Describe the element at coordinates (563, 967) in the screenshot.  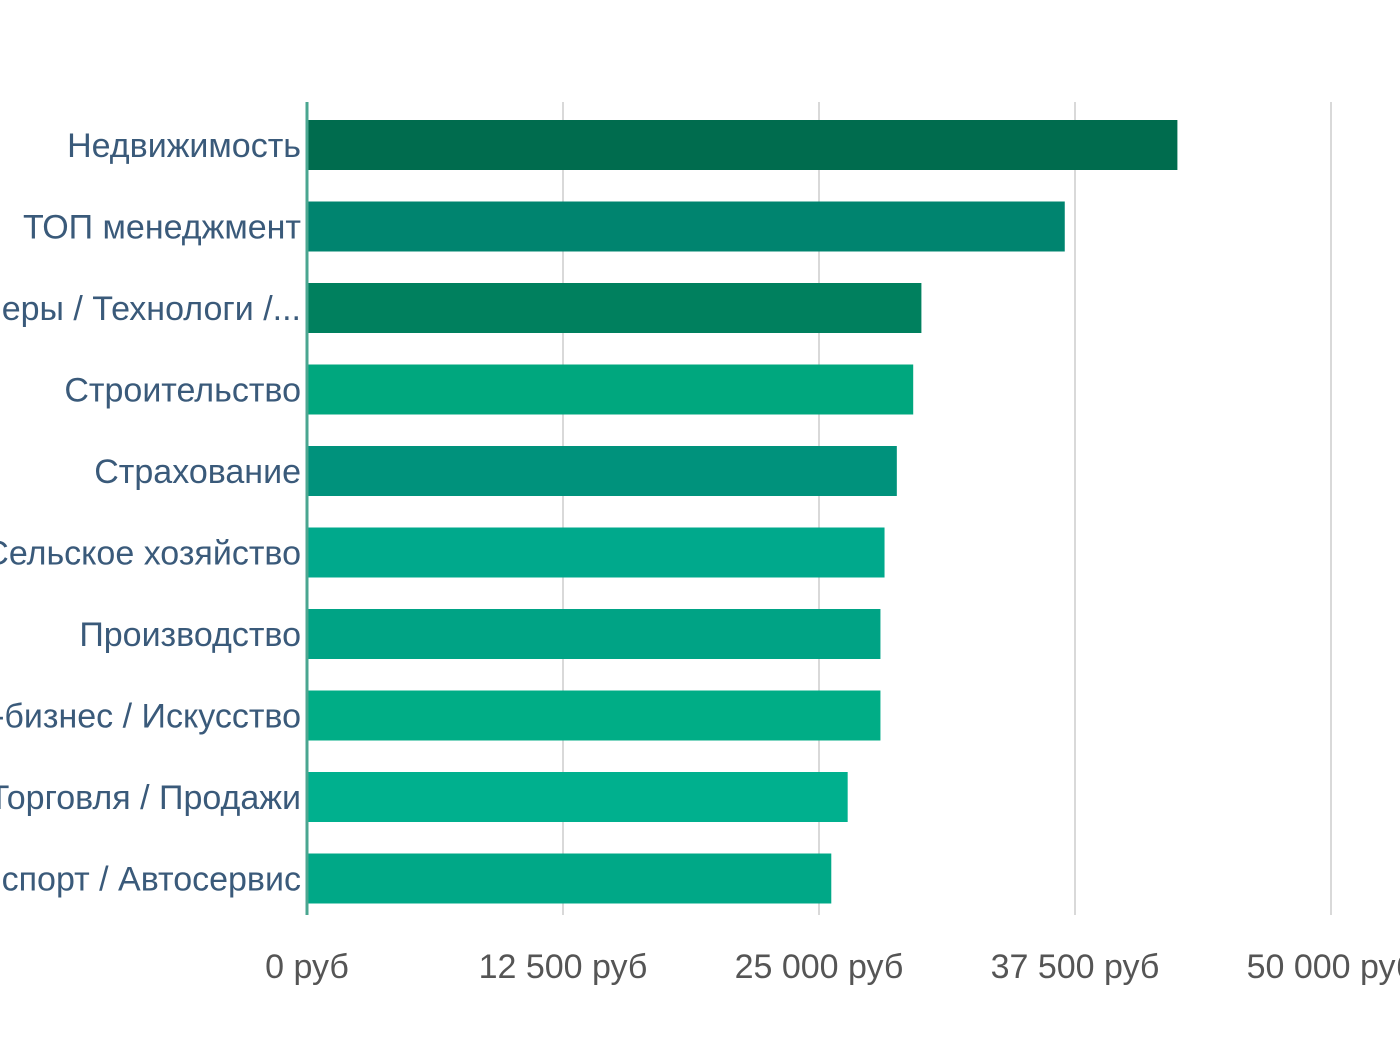
I see `x-tick-label: 12 500 руб` at that location.